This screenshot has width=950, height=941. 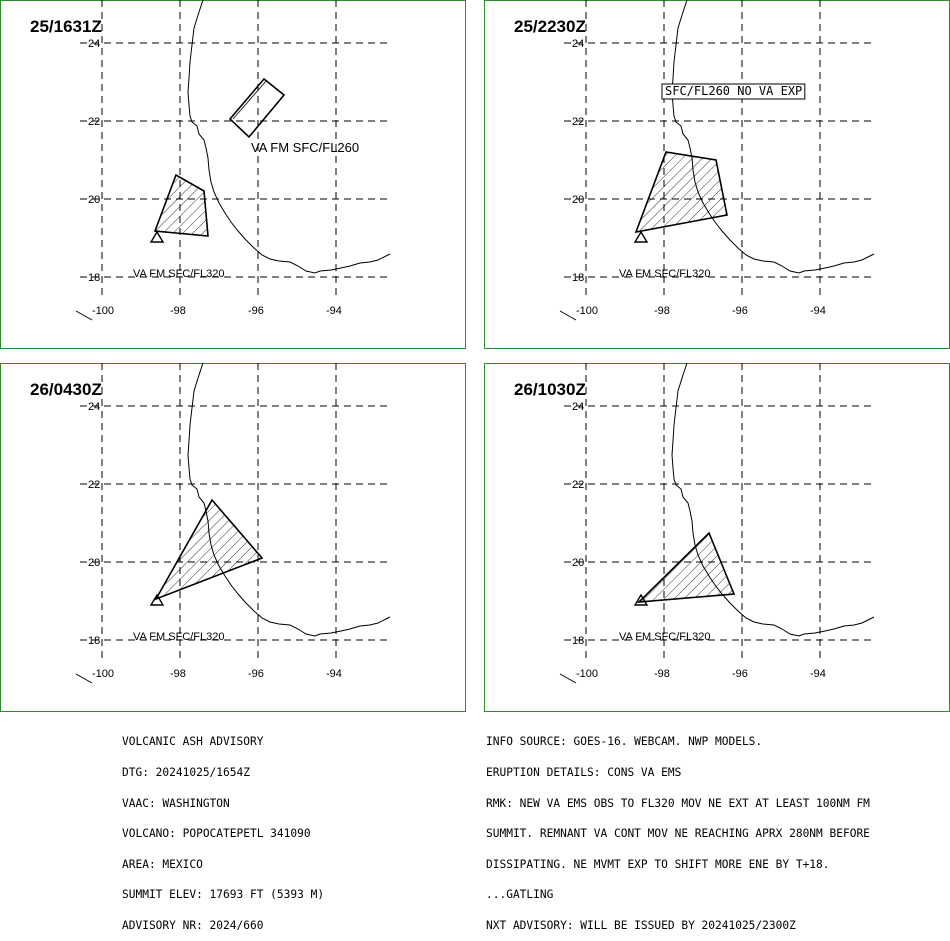 I want to click on ash-cloud-label: VA FM SFC/FL260, so click(x=305, y=147).